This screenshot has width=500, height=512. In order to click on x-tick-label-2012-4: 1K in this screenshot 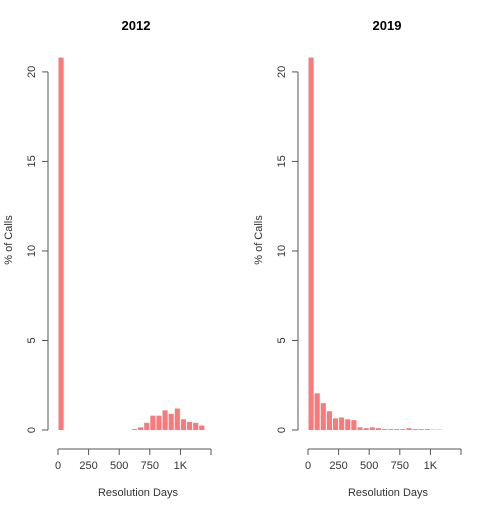, I will do `click(181, 466)`.